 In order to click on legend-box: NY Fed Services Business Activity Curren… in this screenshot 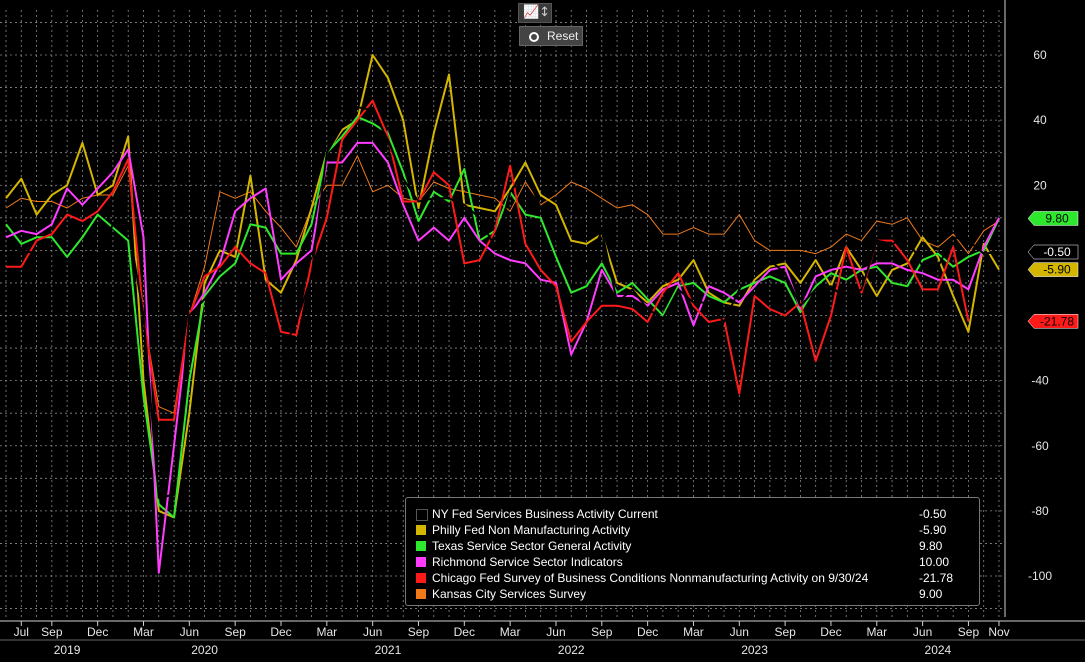, I will do `click(692, 551)`.